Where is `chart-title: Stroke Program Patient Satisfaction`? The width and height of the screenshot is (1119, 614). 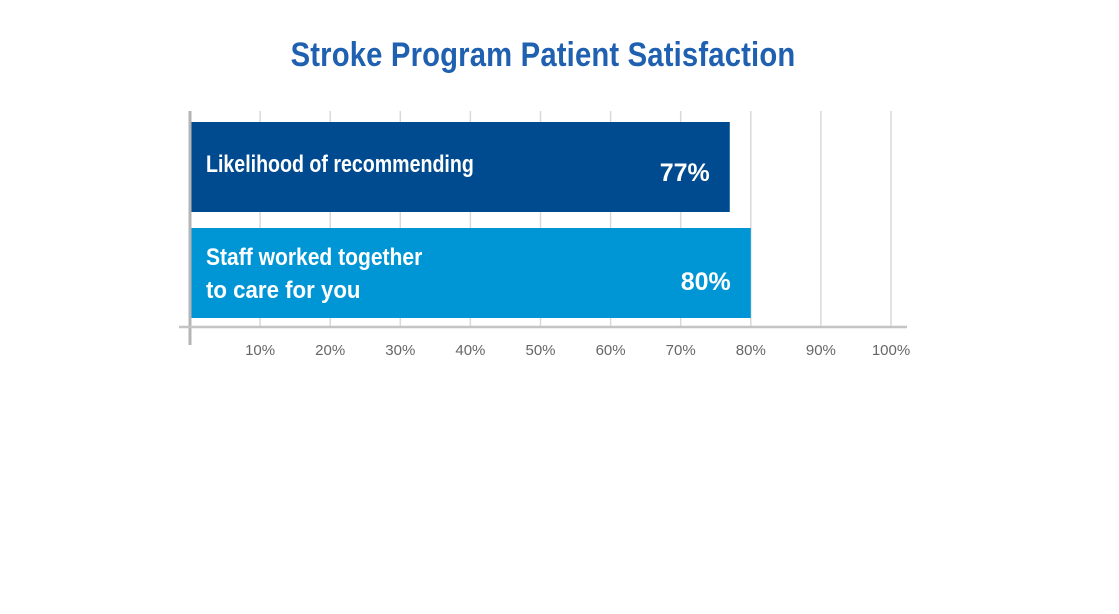 chart-title: Stroke Program Patient Satisfaction is located at coordinates (543, 55).